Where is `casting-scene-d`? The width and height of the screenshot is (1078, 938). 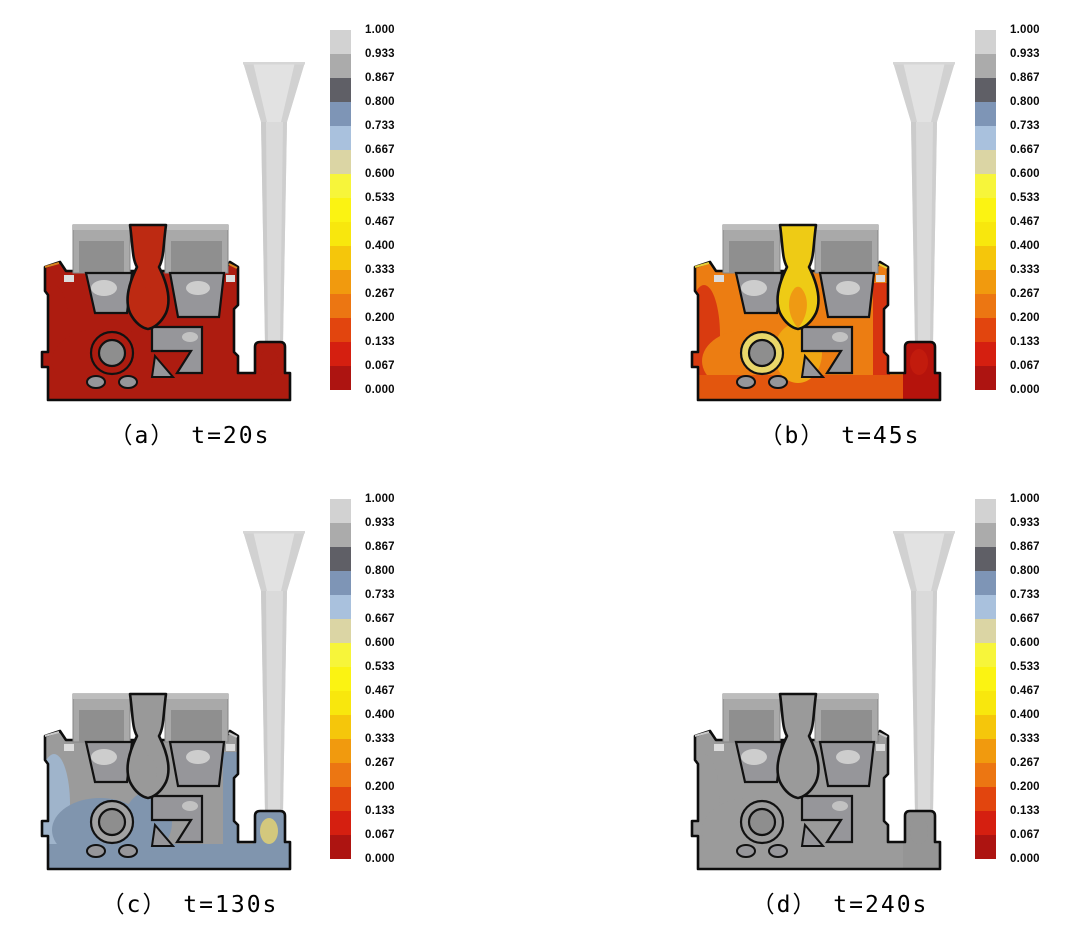
casting-scene-d is located at coordinates (840, 704).